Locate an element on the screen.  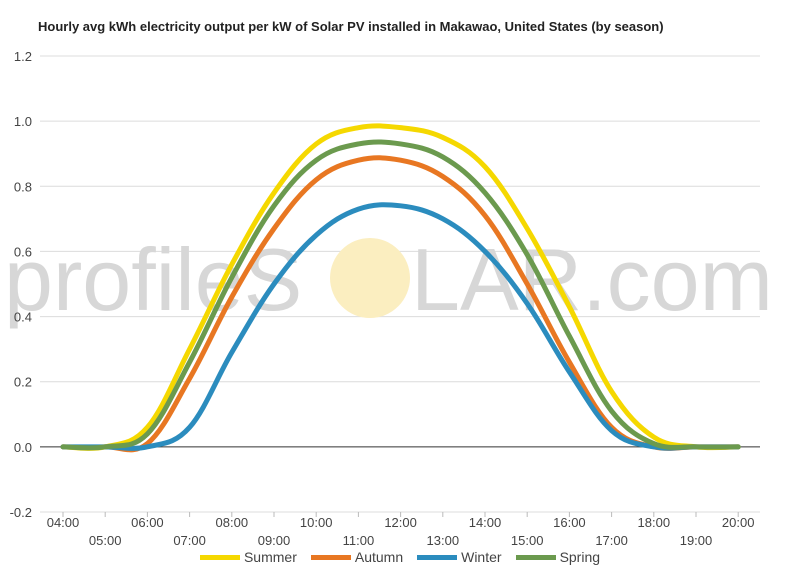
x-tick-label: 16:00 is located at coordinates (569, 522).